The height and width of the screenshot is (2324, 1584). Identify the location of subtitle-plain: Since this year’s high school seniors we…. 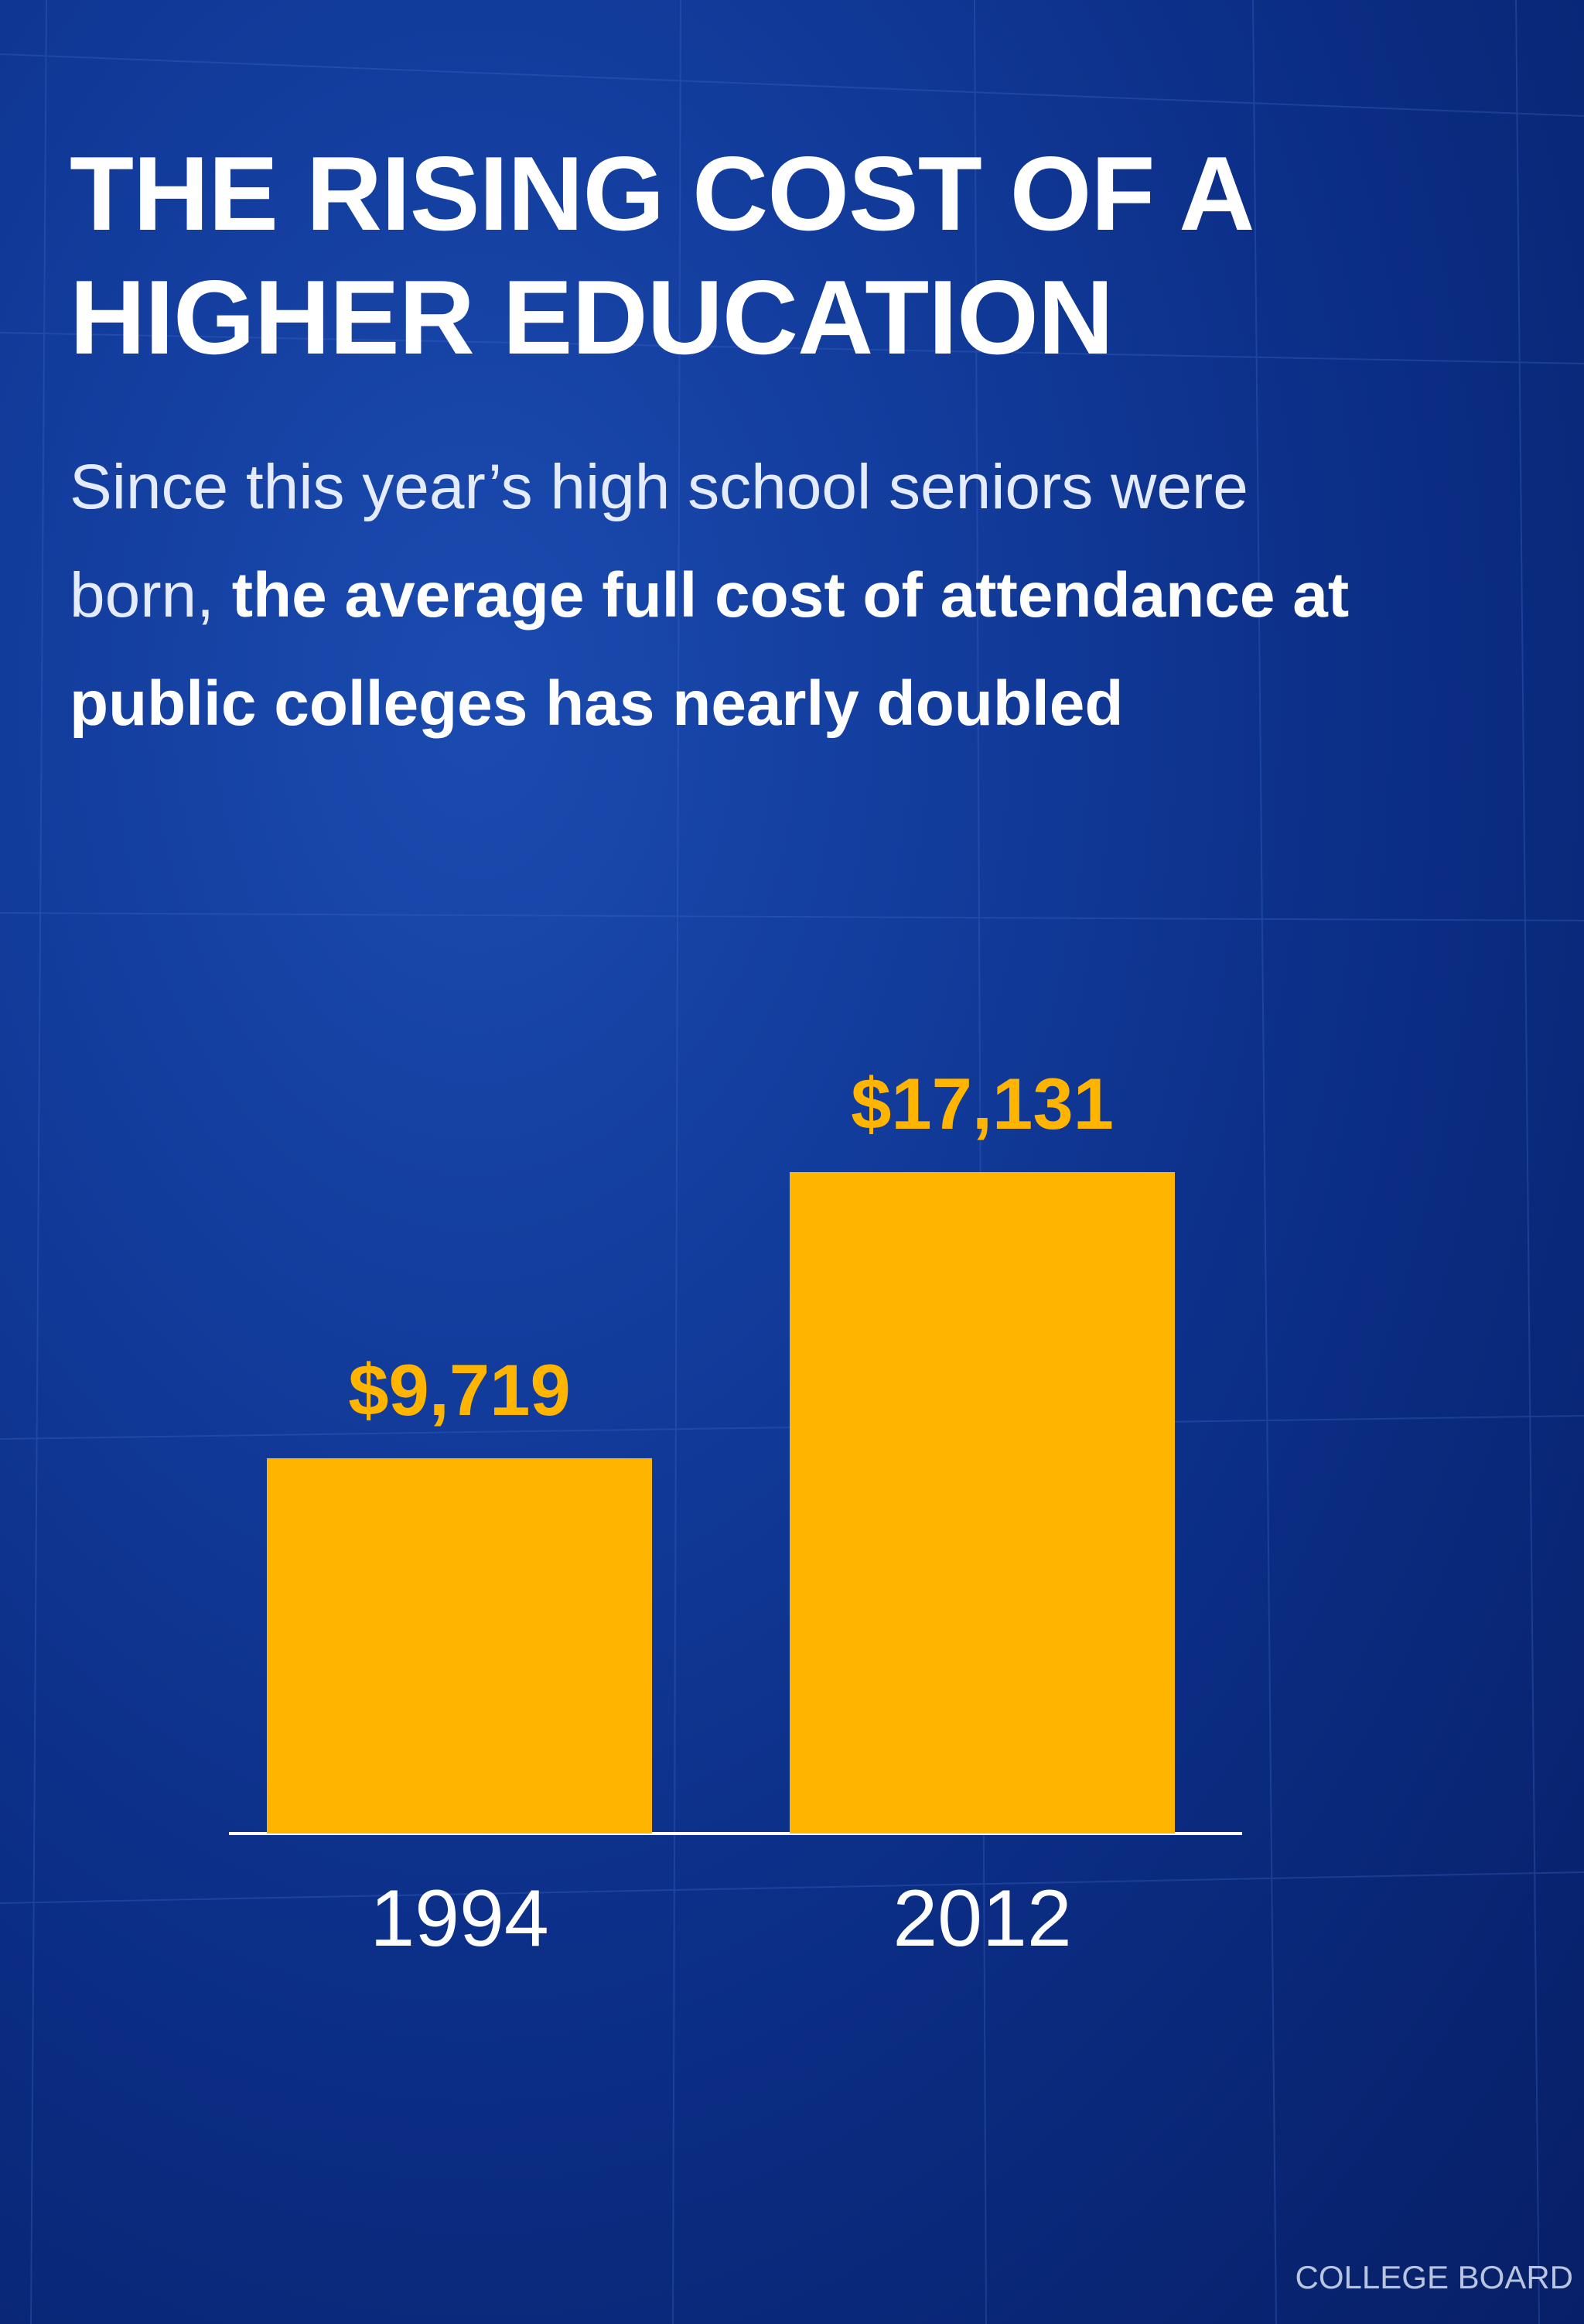
(659, 541).